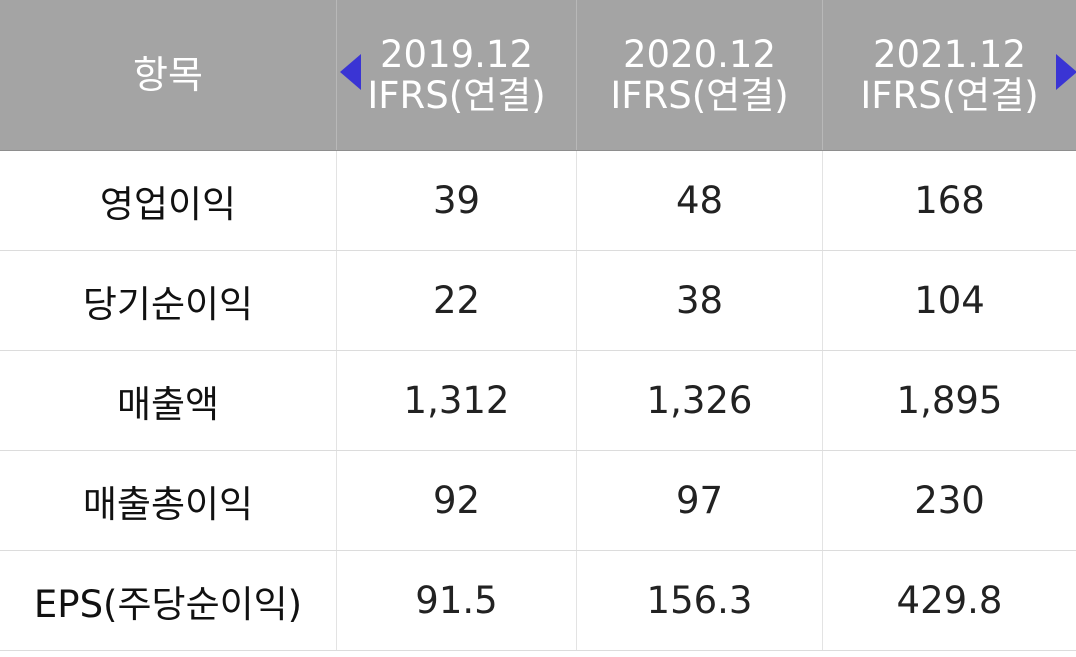 This screenshot has width=1076, height=657. What do you see at coordinates (456, 54) in the screenshot?
I see `period-year: 2019.12` at bounding box center [456, 54].